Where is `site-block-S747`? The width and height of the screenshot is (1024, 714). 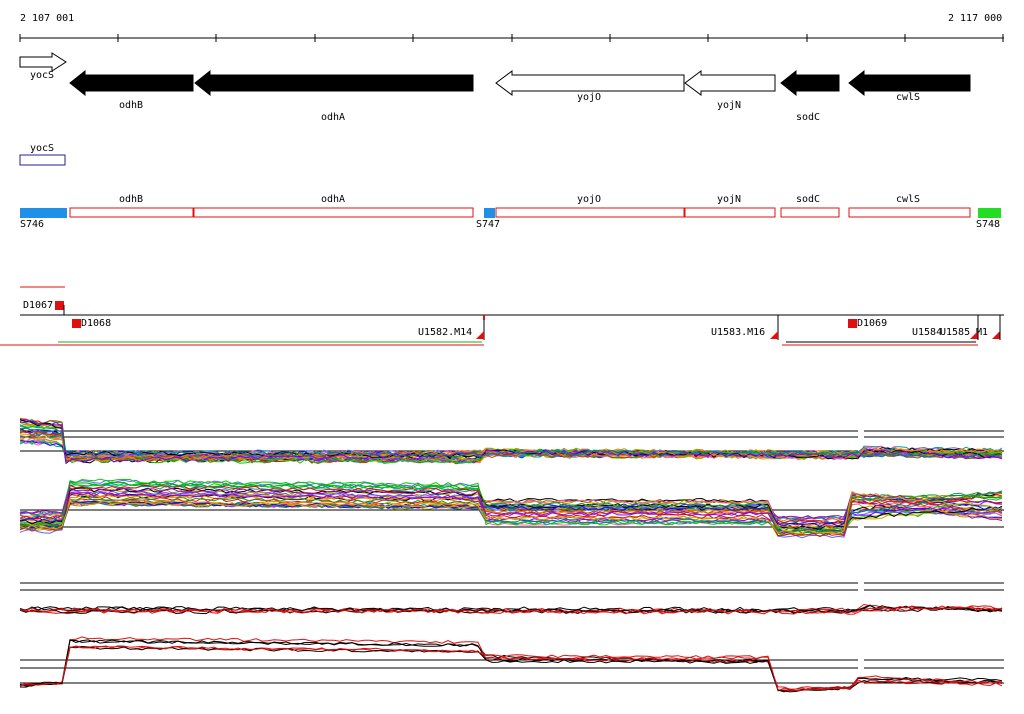 site-block-S747 is located at coordinates (489, 213).